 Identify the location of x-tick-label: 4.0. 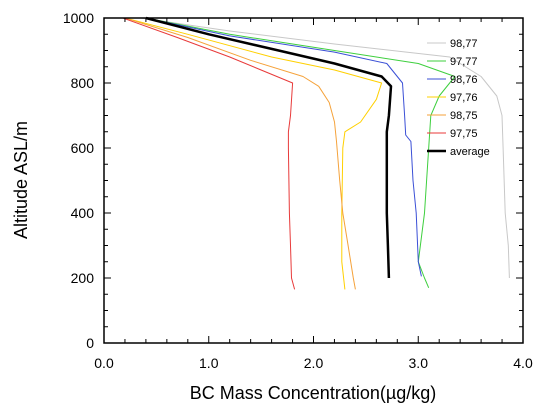
(523, 363).